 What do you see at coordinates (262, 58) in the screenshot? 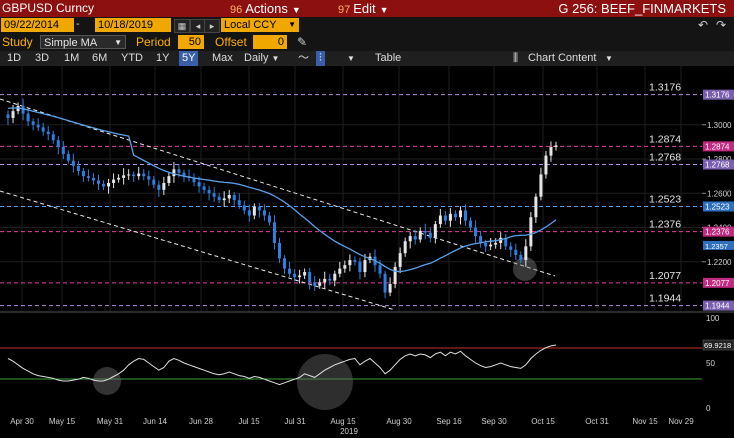
I see `frequency-select: Daily ▼` at bounding box center [262, 58].